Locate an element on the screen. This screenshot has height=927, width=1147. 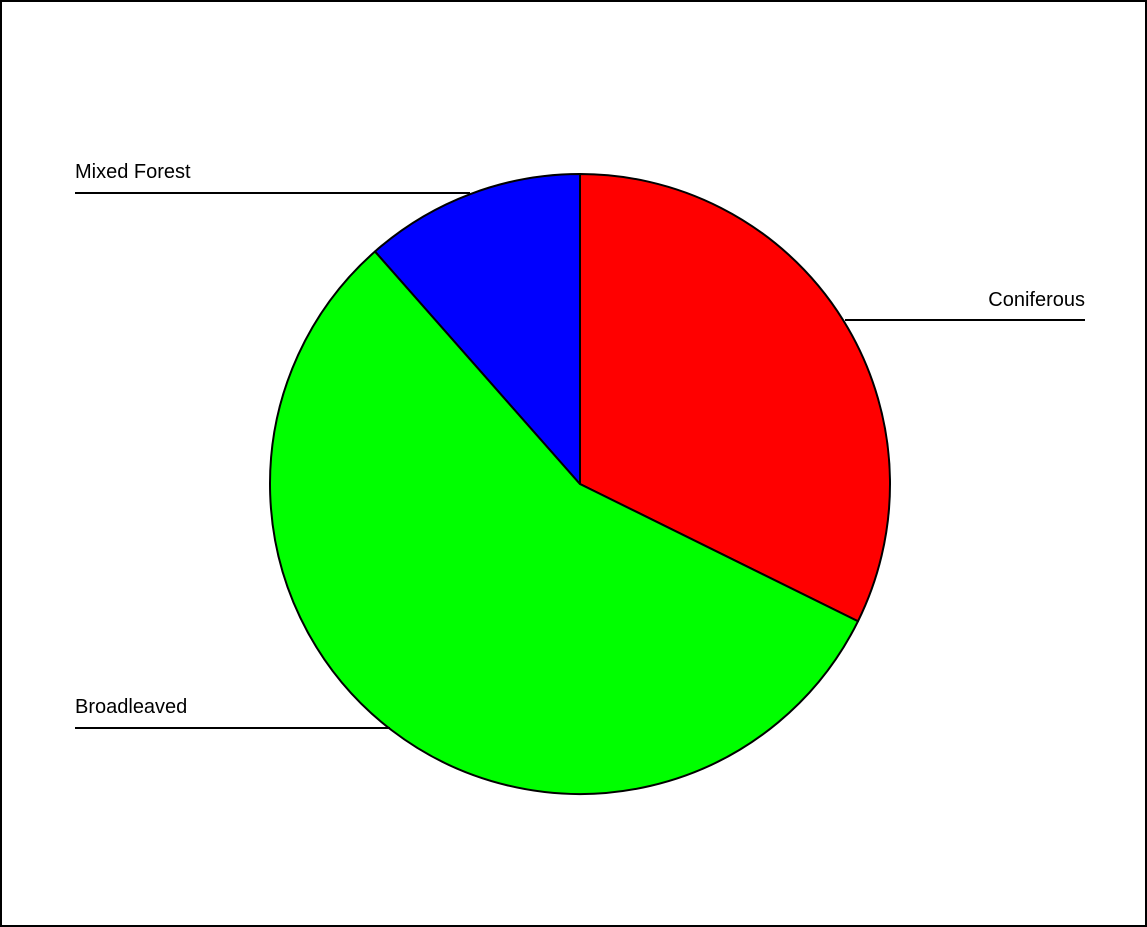
slice-label-mixed-forest: Mixed Forest is located at coordinates (133, 172).